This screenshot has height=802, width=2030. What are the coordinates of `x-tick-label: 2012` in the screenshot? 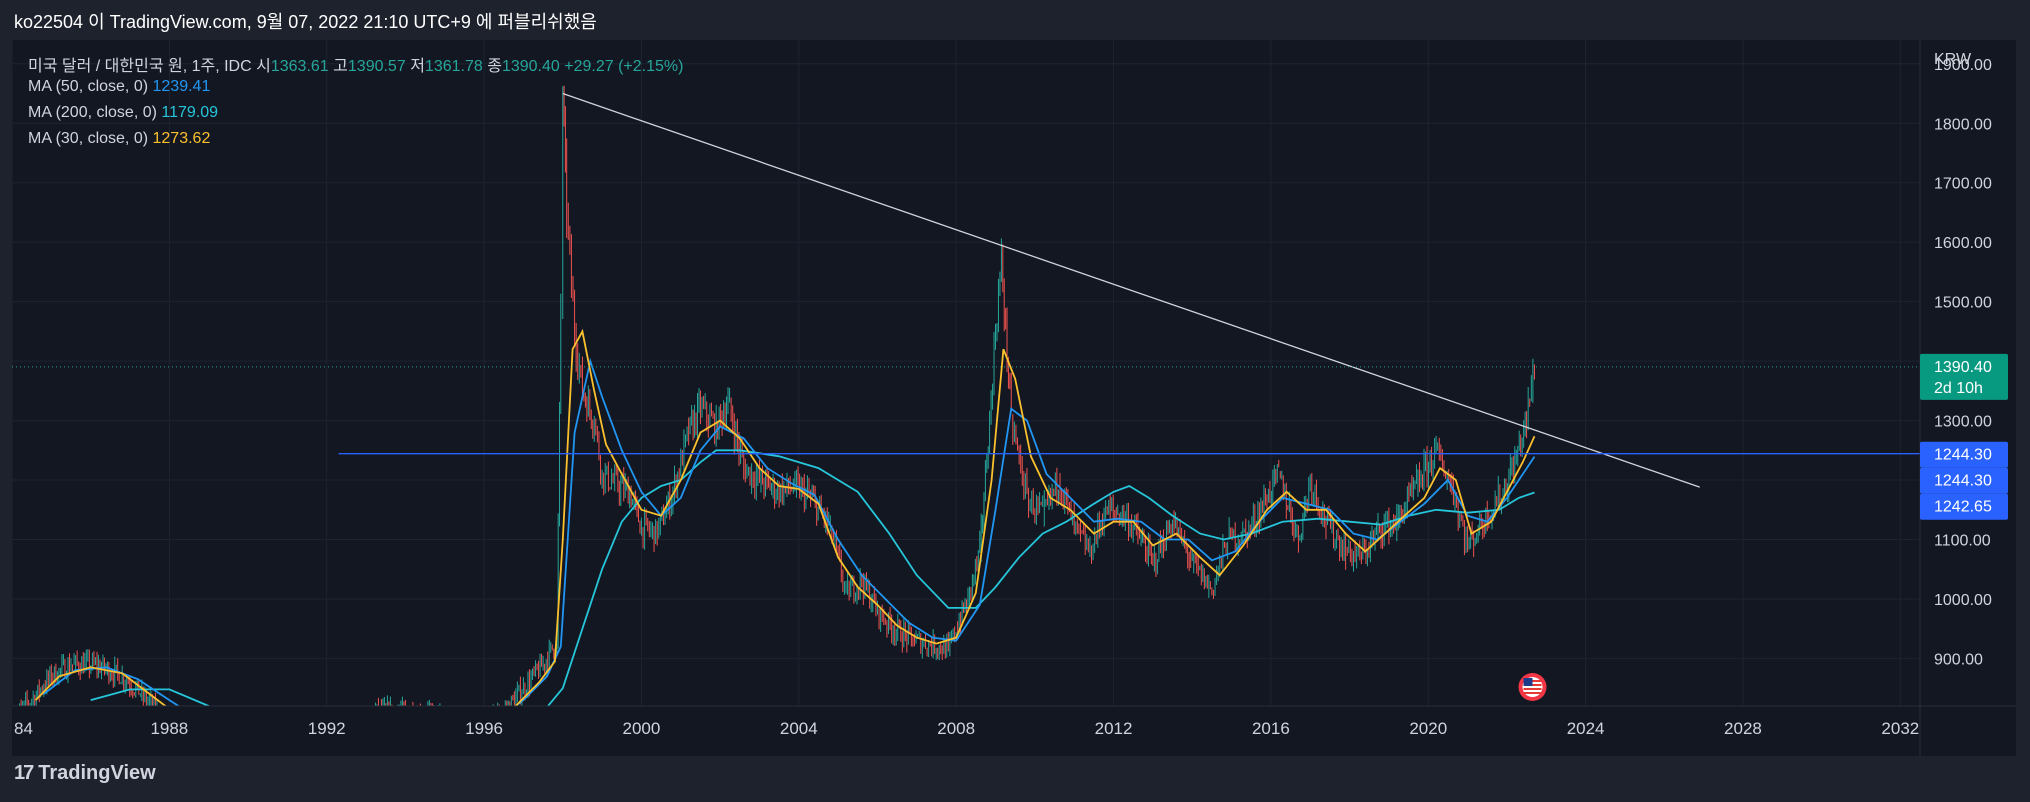 It's located at (1114, 728).